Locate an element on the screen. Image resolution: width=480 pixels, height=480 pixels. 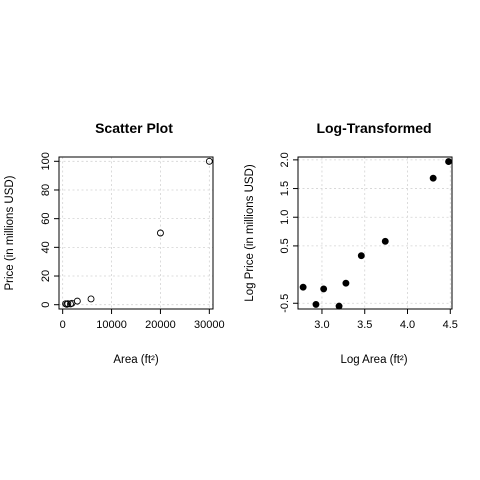
x-tick-label: 3.0 is located at coordinates (321, 325).